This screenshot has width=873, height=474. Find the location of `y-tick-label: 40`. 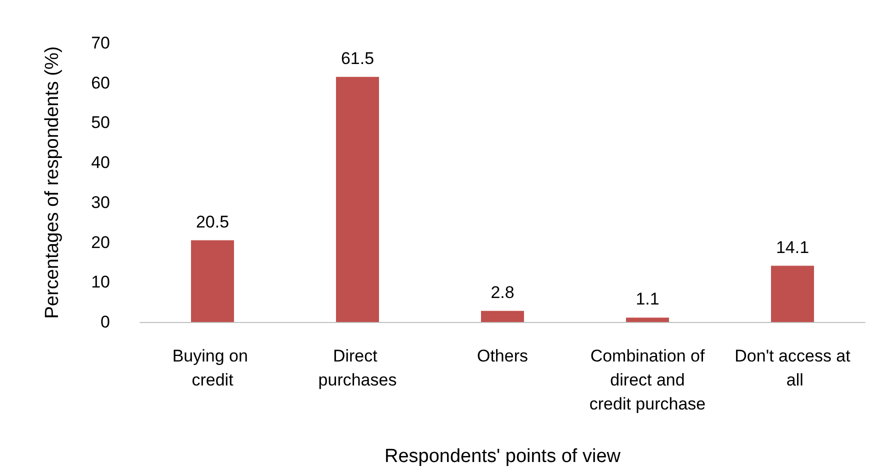

y-tick-label: 40 is located at coordinates (100, 162).